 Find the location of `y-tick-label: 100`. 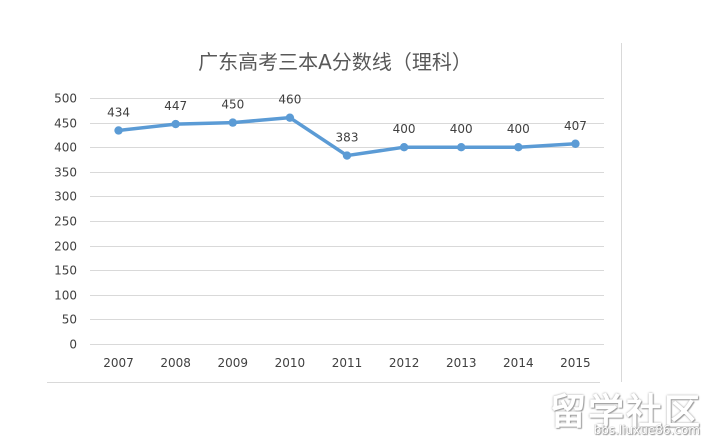

y-tick-label: 100 is located at coordinates (65, 296).